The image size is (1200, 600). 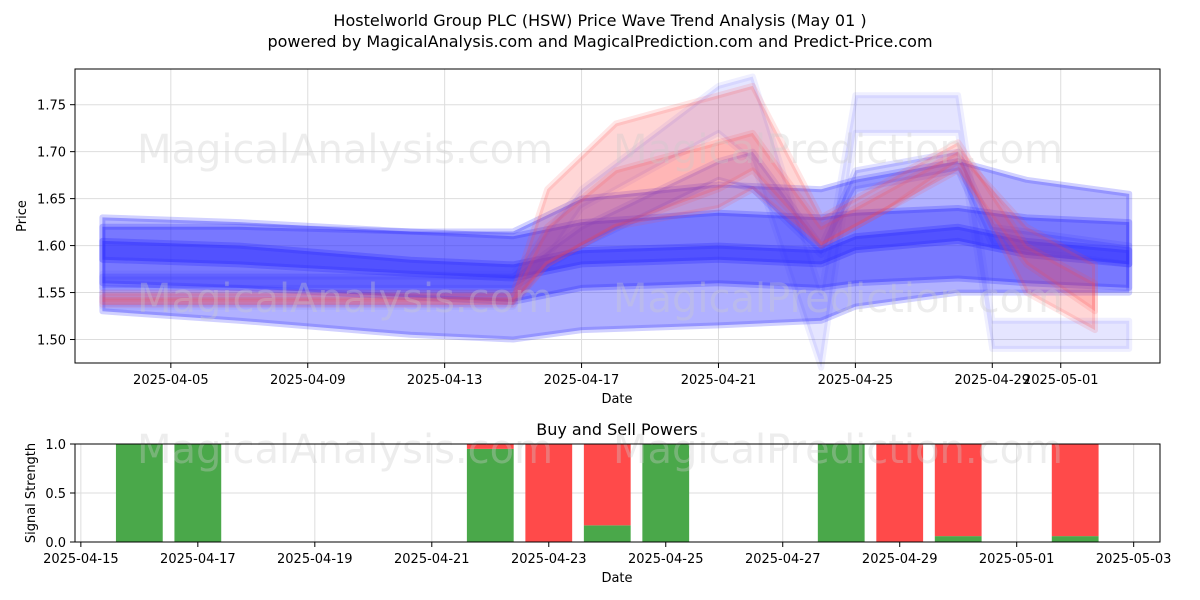 What do you see at coordinates (666, 559) in the screenshot?
I see `signal-x-tick-label: 2025-04-25` at bounding box center [666, 559].